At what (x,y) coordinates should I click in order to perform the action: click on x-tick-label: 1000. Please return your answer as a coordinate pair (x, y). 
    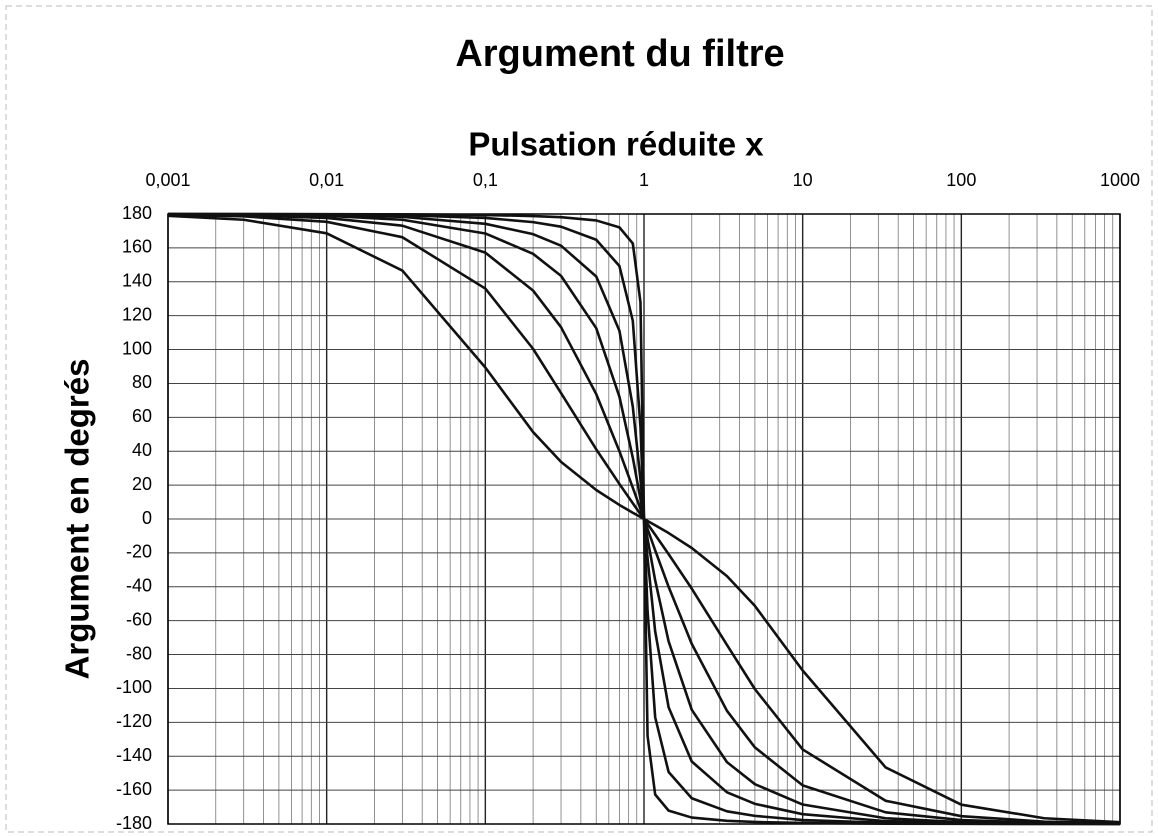
    Looking at the image, I should click on (1120, 180).